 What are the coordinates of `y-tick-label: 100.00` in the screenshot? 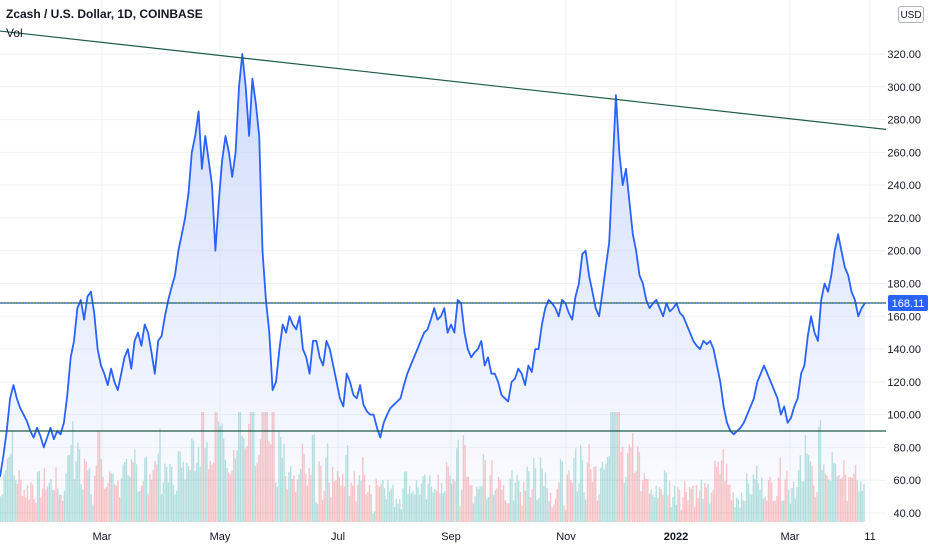 It's located at (904, 416).